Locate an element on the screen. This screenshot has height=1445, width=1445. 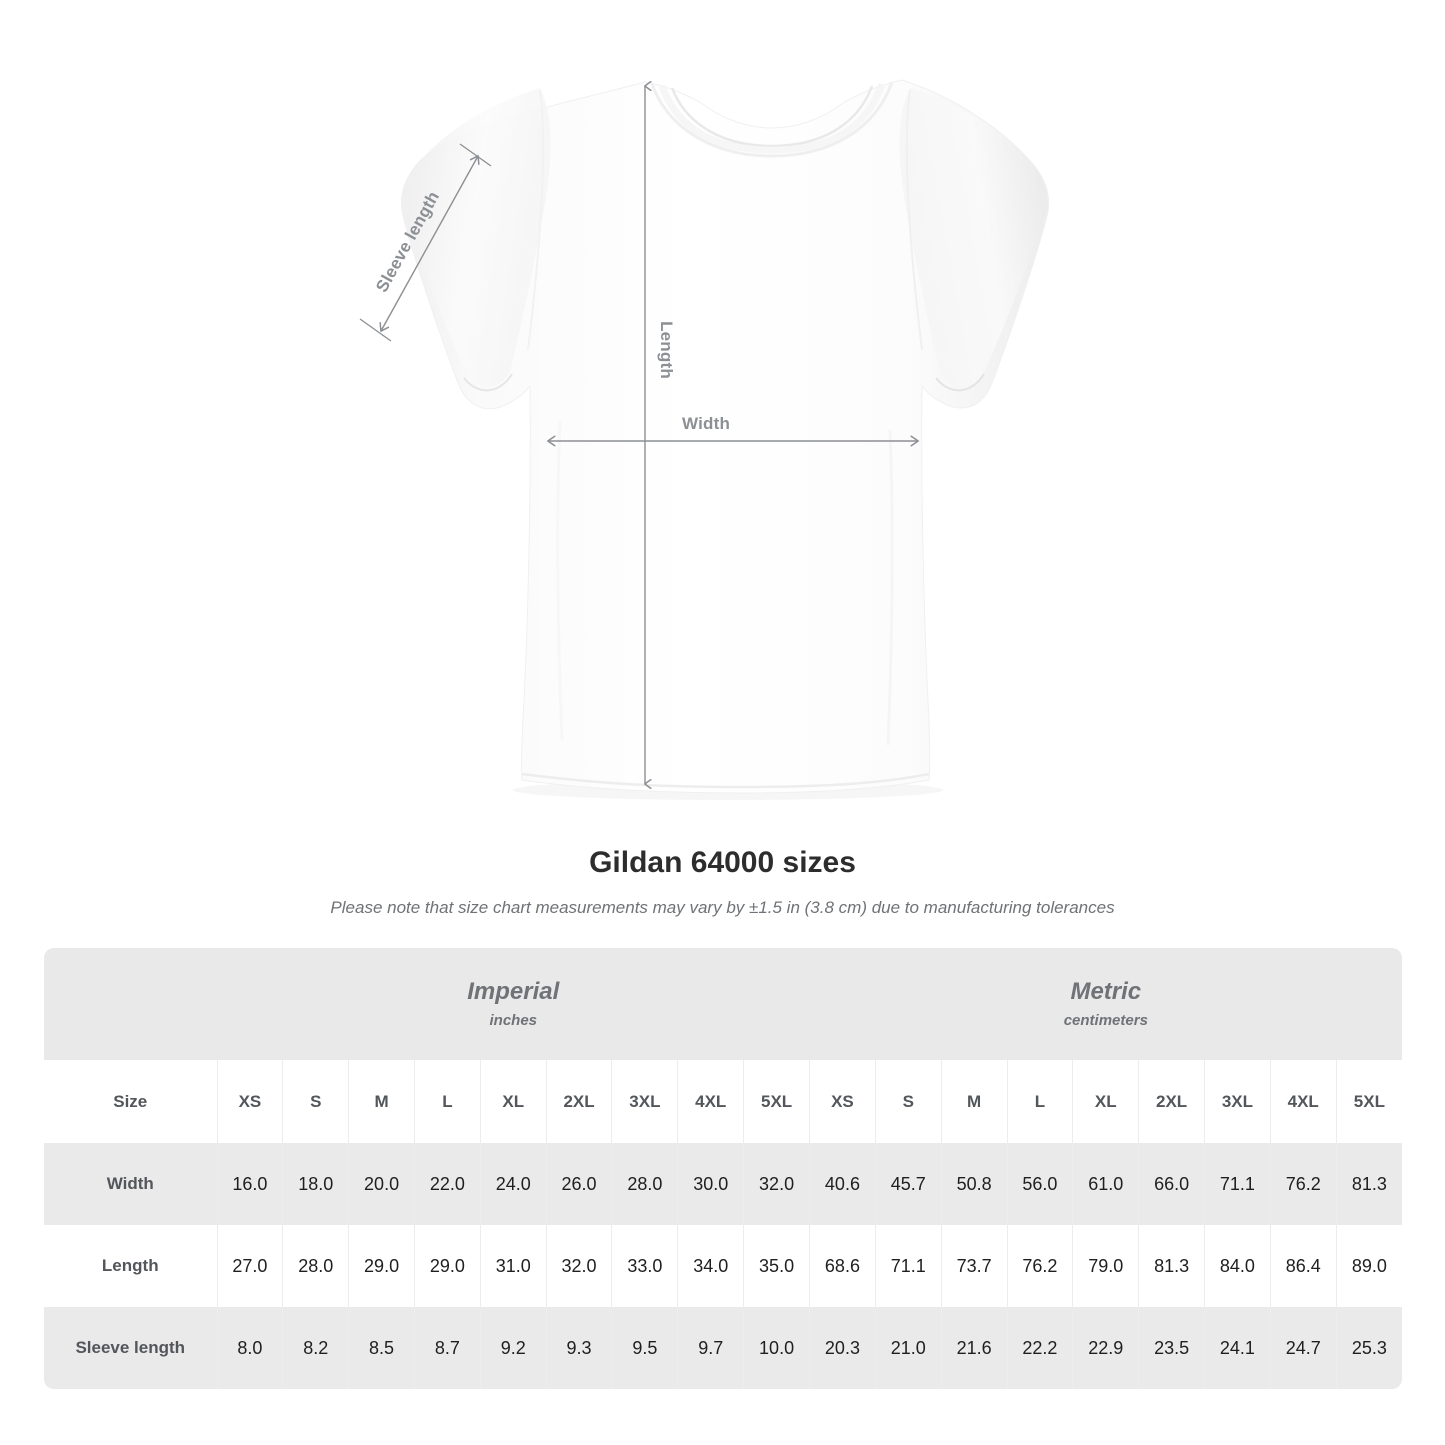
row-label-width: Width is located at coordinates (131, 1184).